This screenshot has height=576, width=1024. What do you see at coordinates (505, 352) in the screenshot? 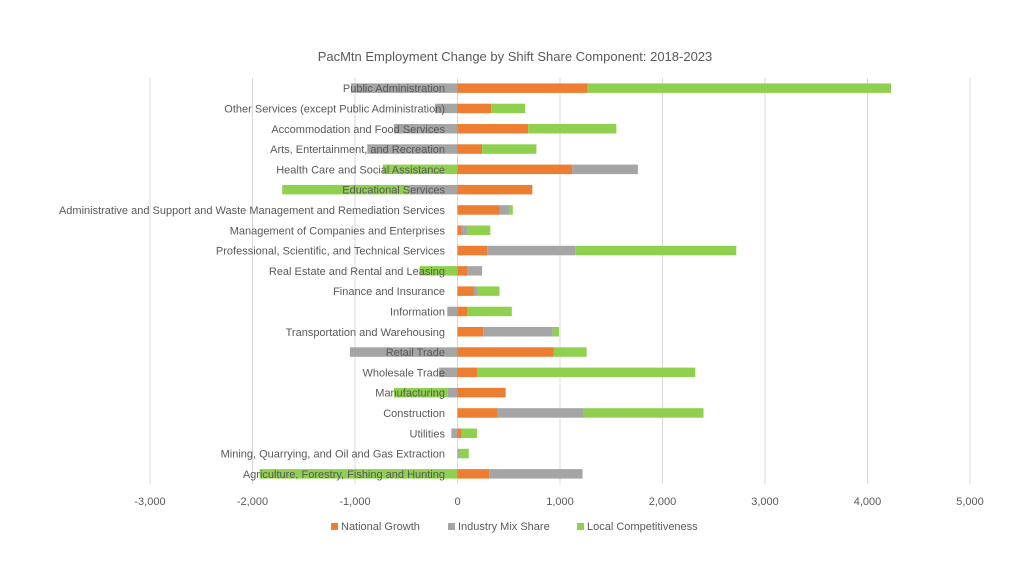
I see `bar-national-growth-retail-trade` at bounding box center [505, 352].